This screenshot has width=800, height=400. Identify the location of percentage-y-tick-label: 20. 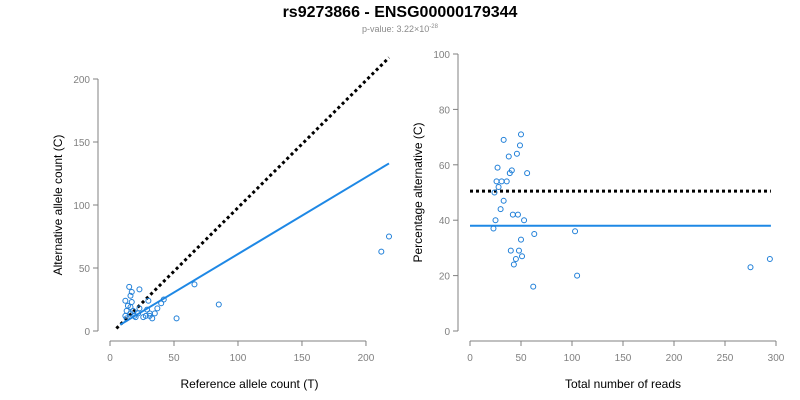
(445, 277).